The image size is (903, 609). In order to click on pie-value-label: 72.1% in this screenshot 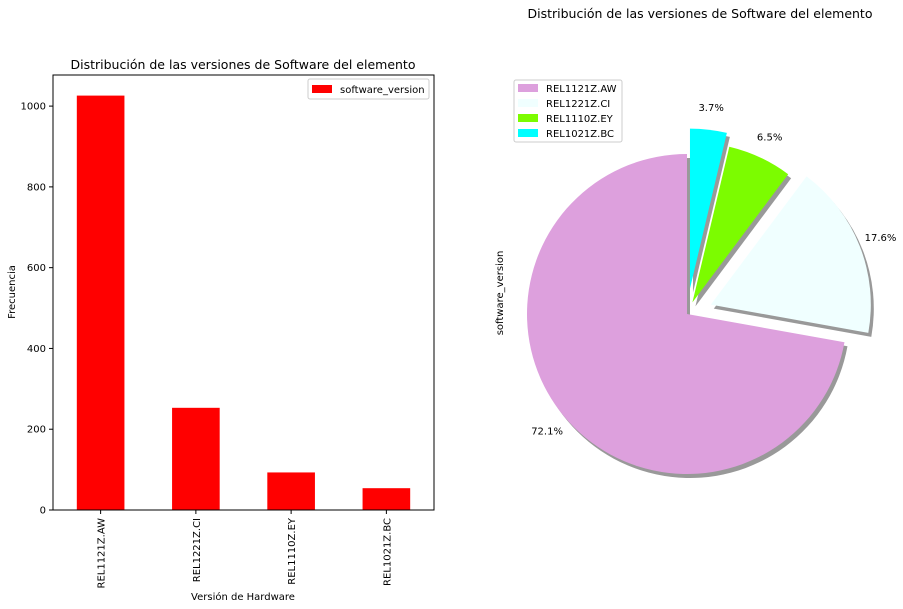, I will do `click(547, 432)`.